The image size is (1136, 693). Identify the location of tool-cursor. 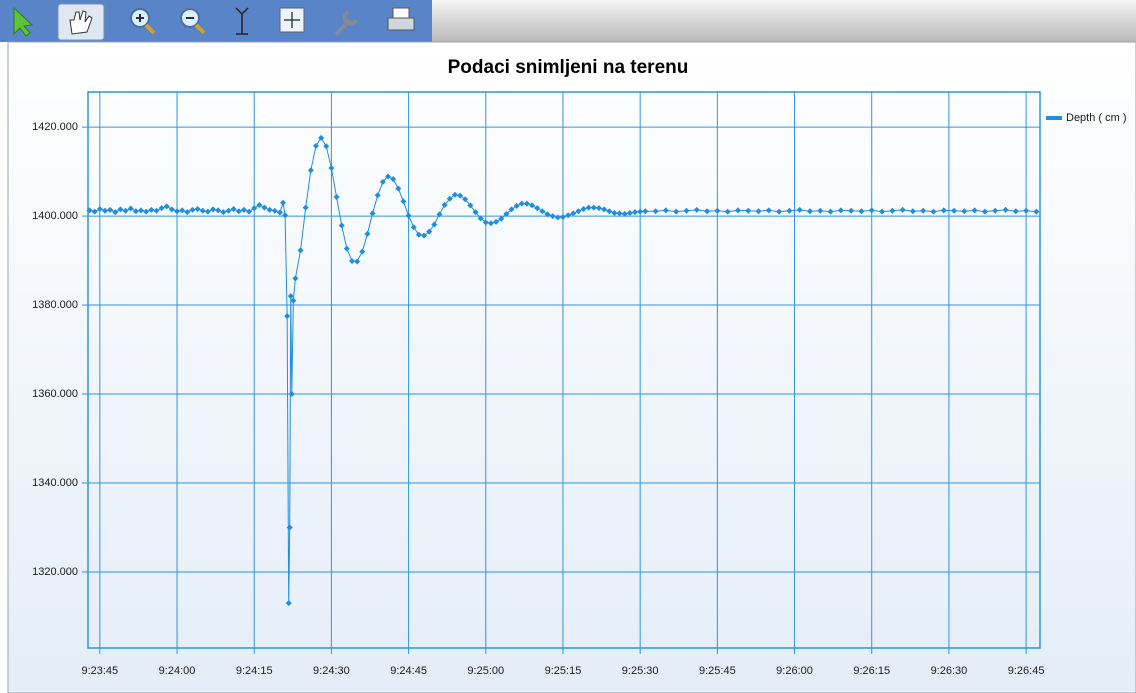
(242, 21).